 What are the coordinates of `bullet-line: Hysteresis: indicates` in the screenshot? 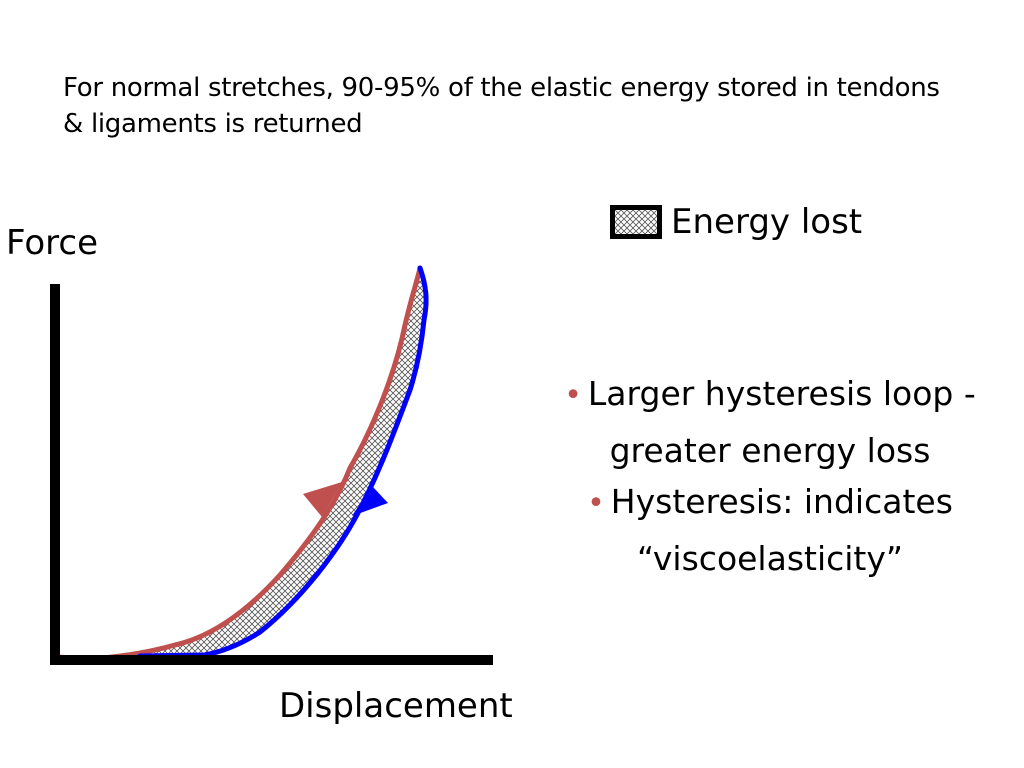 It's located at (781, 501).